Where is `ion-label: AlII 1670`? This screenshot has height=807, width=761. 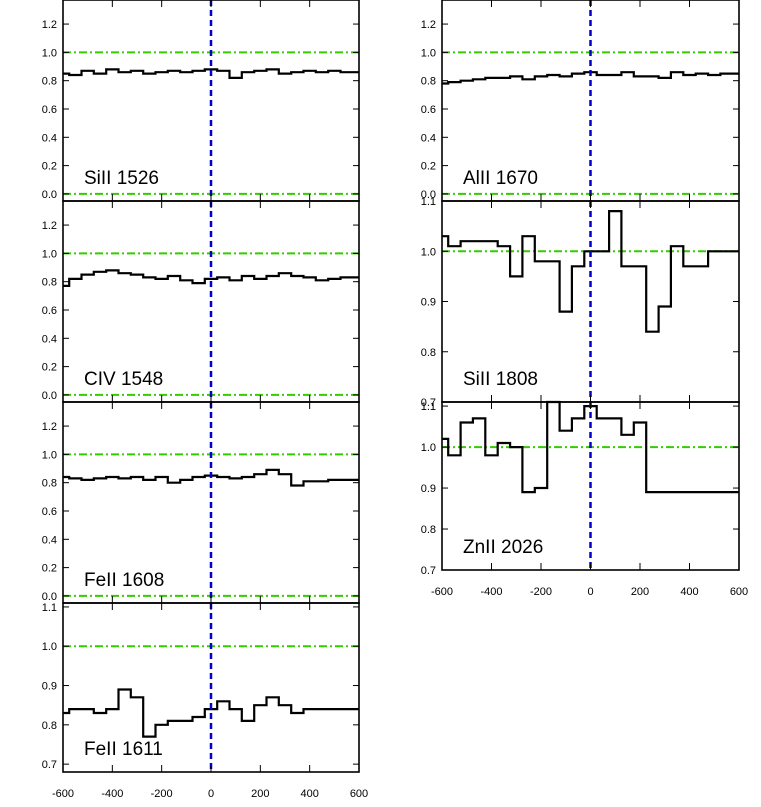 ion-label: AlII 1670 is located at coordinates (500, 178).